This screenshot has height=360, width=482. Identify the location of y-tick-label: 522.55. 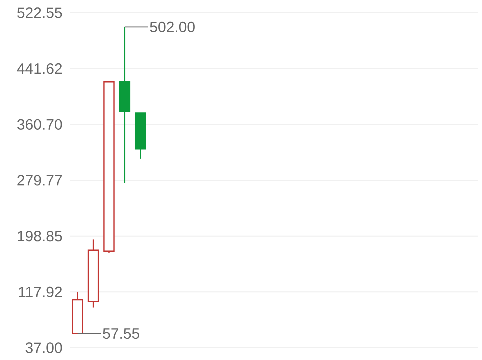
(40, 13).